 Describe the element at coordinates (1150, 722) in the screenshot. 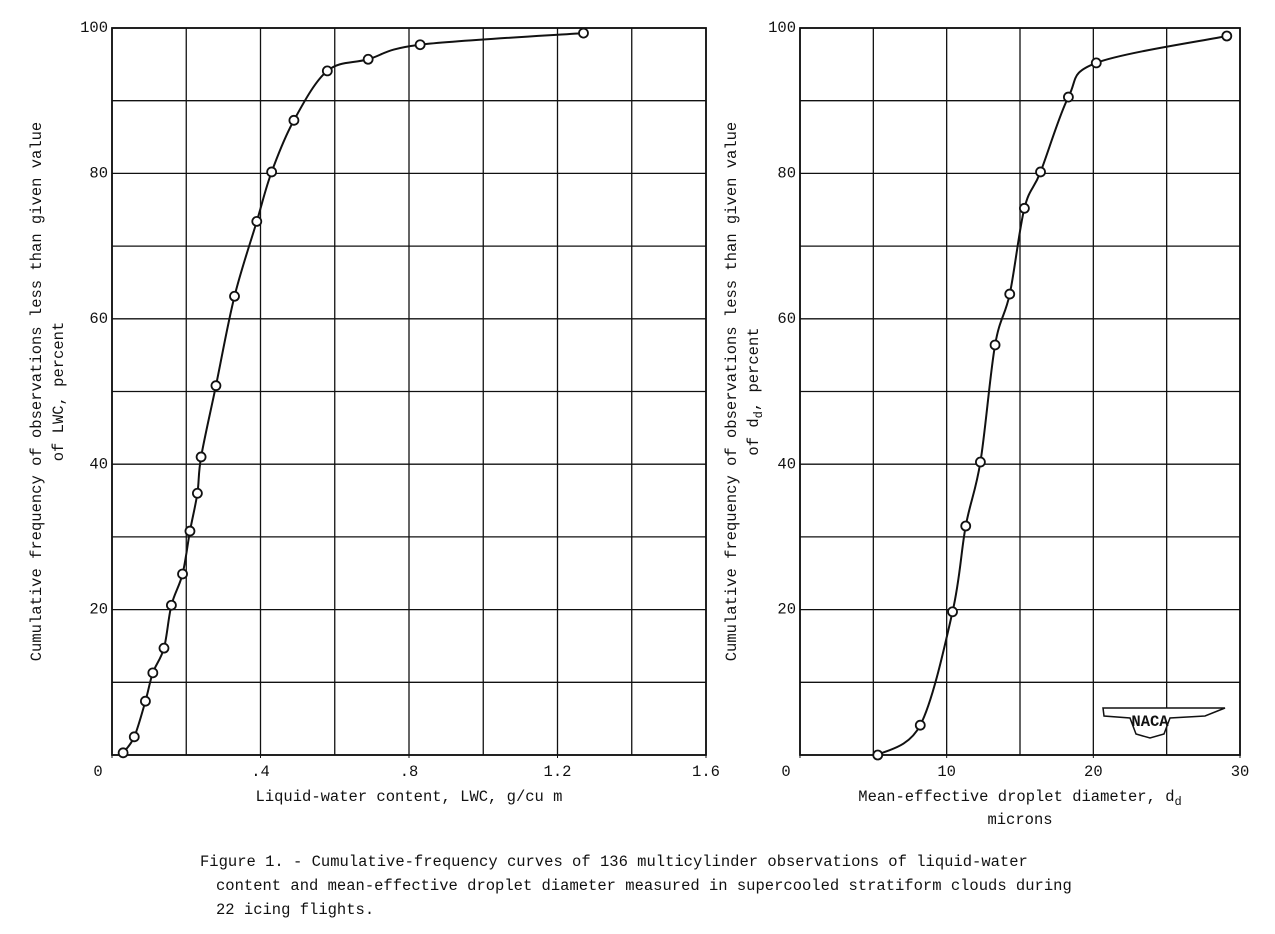

I see `logo-text: NACA` at that location.